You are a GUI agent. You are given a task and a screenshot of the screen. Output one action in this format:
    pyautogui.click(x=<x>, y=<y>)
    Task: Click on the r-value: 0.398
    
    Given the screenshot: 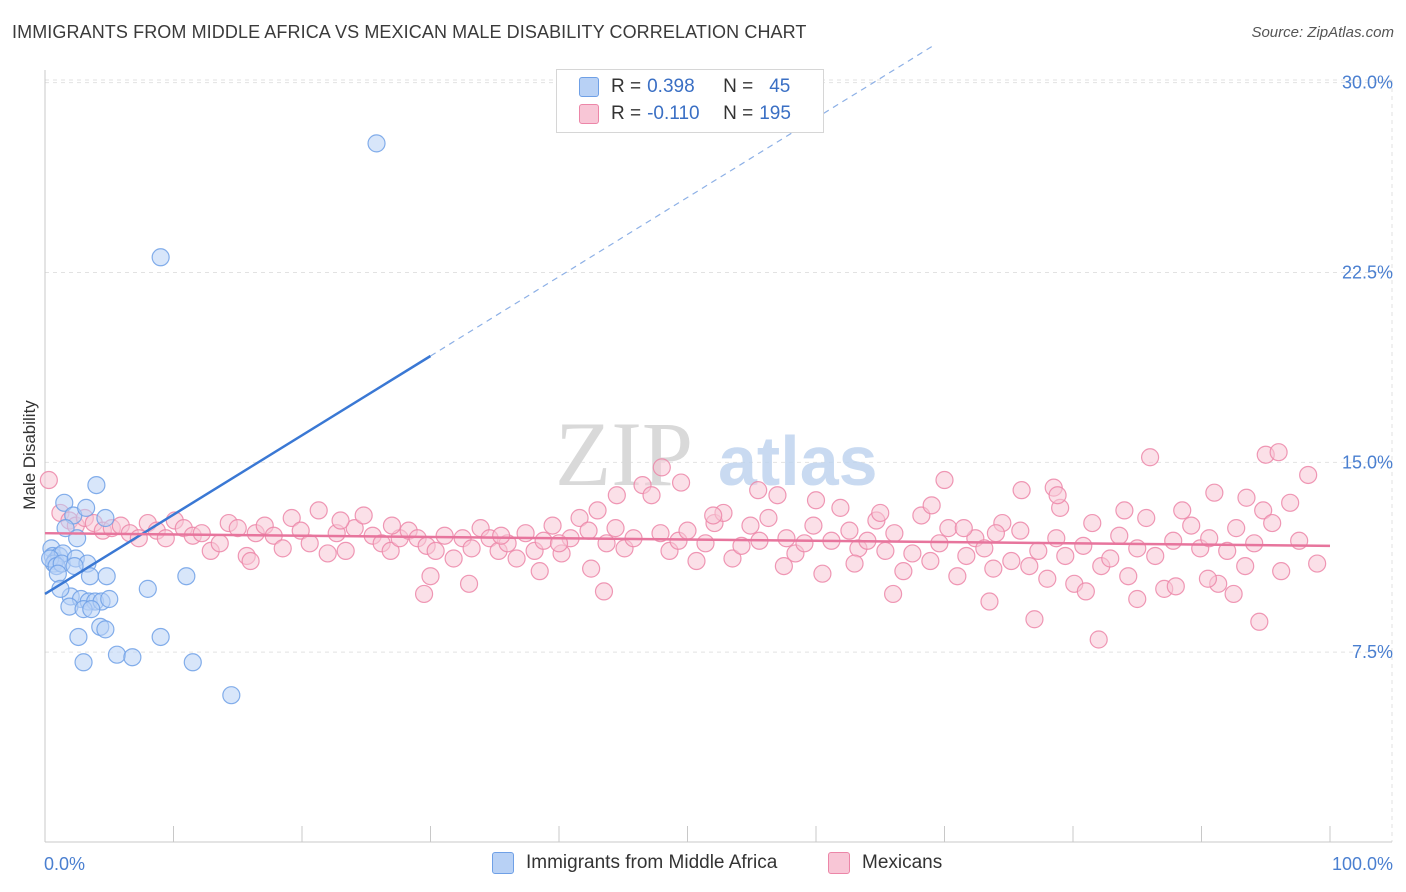 What is the action you would take?
    pyautogui.click(x=671, y=86)
    